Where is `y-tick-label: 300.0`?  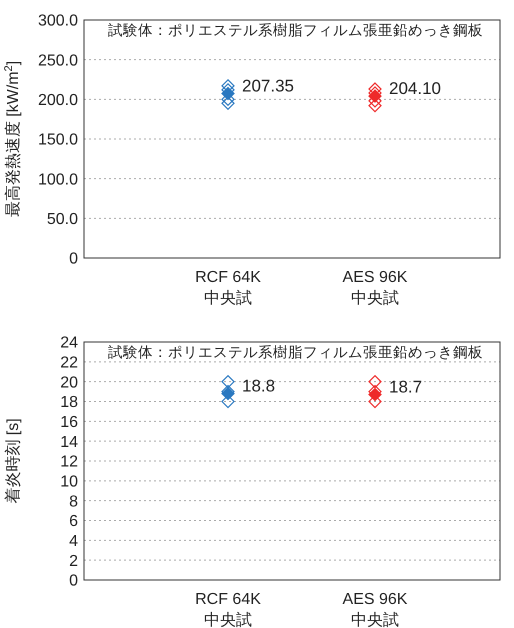 y-tick-label: 300.0 is located at coordinates (58, 21).